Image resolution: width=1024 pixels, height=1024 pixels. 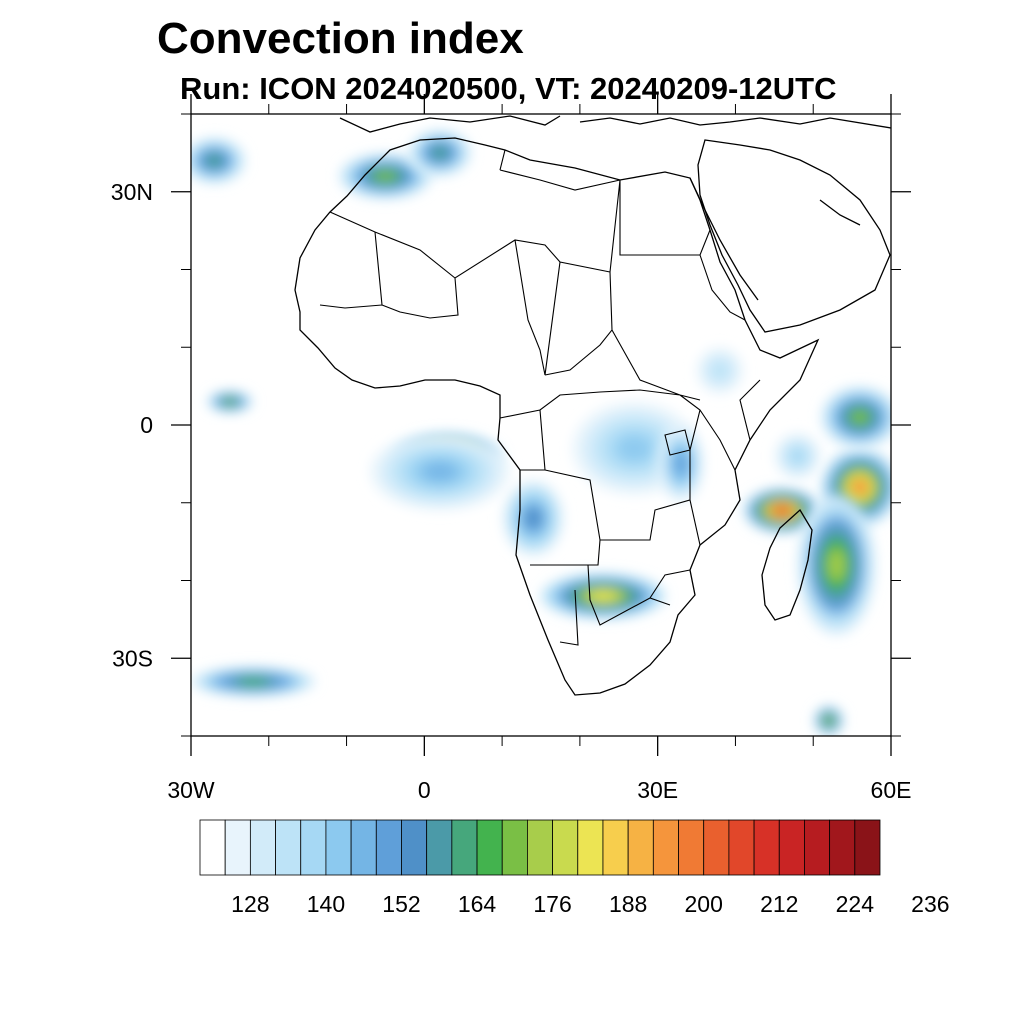 I want to click on lake-victoria, so click(x=677, y=442).